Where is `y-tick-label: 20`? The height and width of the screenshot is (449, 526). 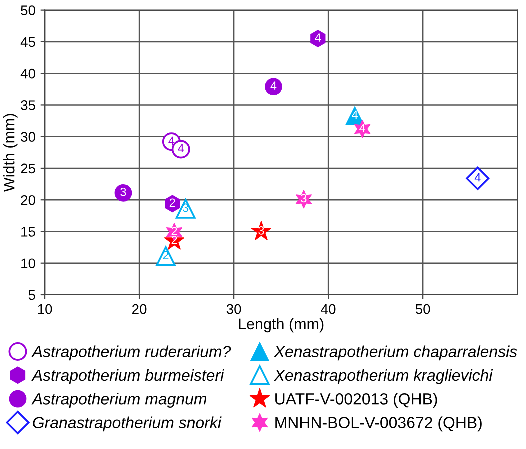 y-tick-label: 20 is located at coordinates (28, 200).